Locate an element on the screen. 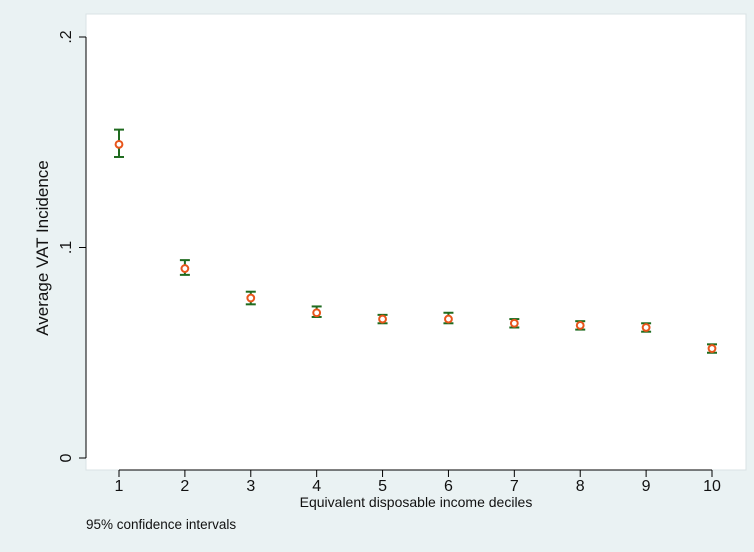 Image resolution: width=754 pixels, height=552 pixels. x-tick-label: 1 is located at coordinates (119, 486).